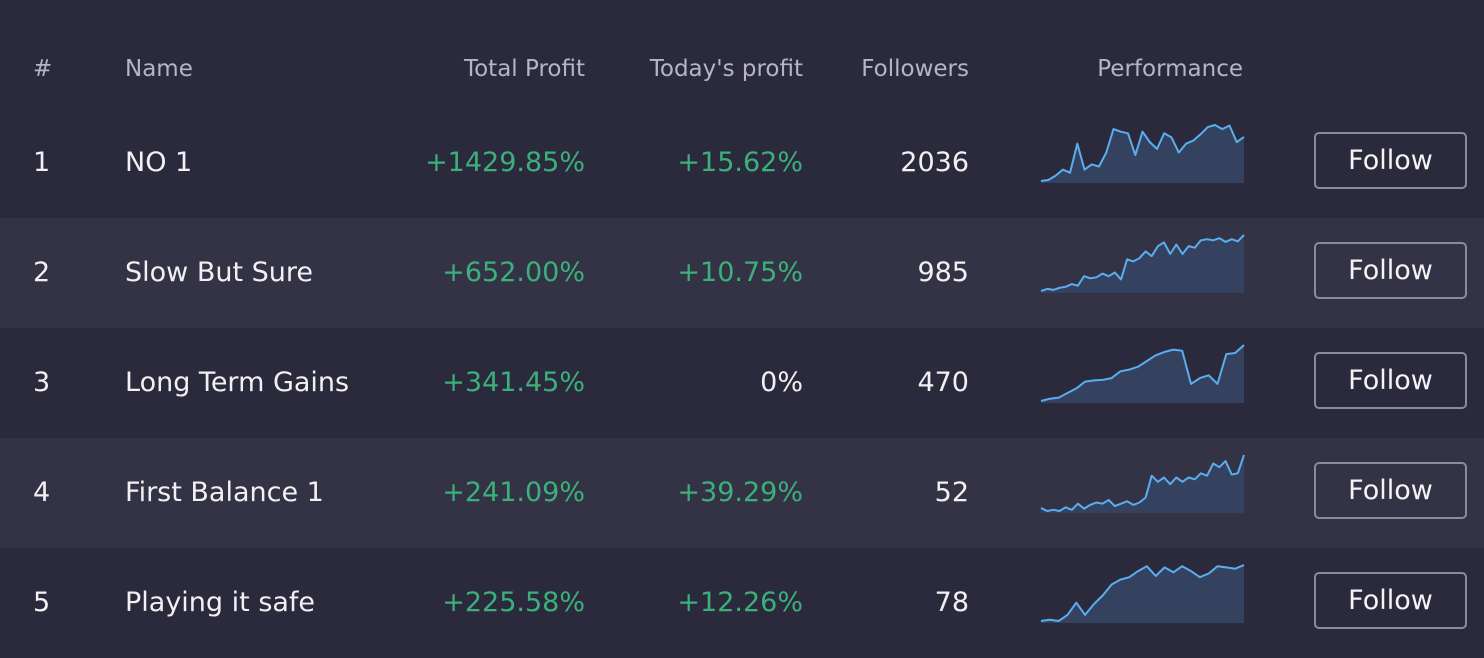 This screenshot has height=658, width=1484. Describe the element at coordinates (943, 272) in the screenshot. I see `followers-count: 985` at that location.